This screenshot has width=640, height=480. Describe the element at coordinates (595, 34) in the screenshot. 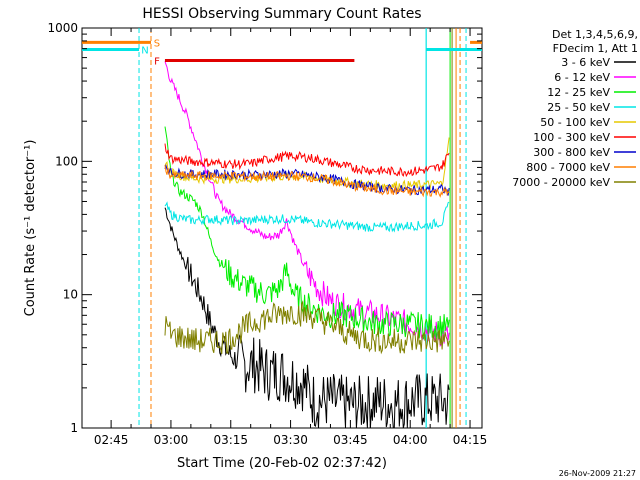

I see `legend-header-0: Det 1,3,4,5,6,9,` at that location.